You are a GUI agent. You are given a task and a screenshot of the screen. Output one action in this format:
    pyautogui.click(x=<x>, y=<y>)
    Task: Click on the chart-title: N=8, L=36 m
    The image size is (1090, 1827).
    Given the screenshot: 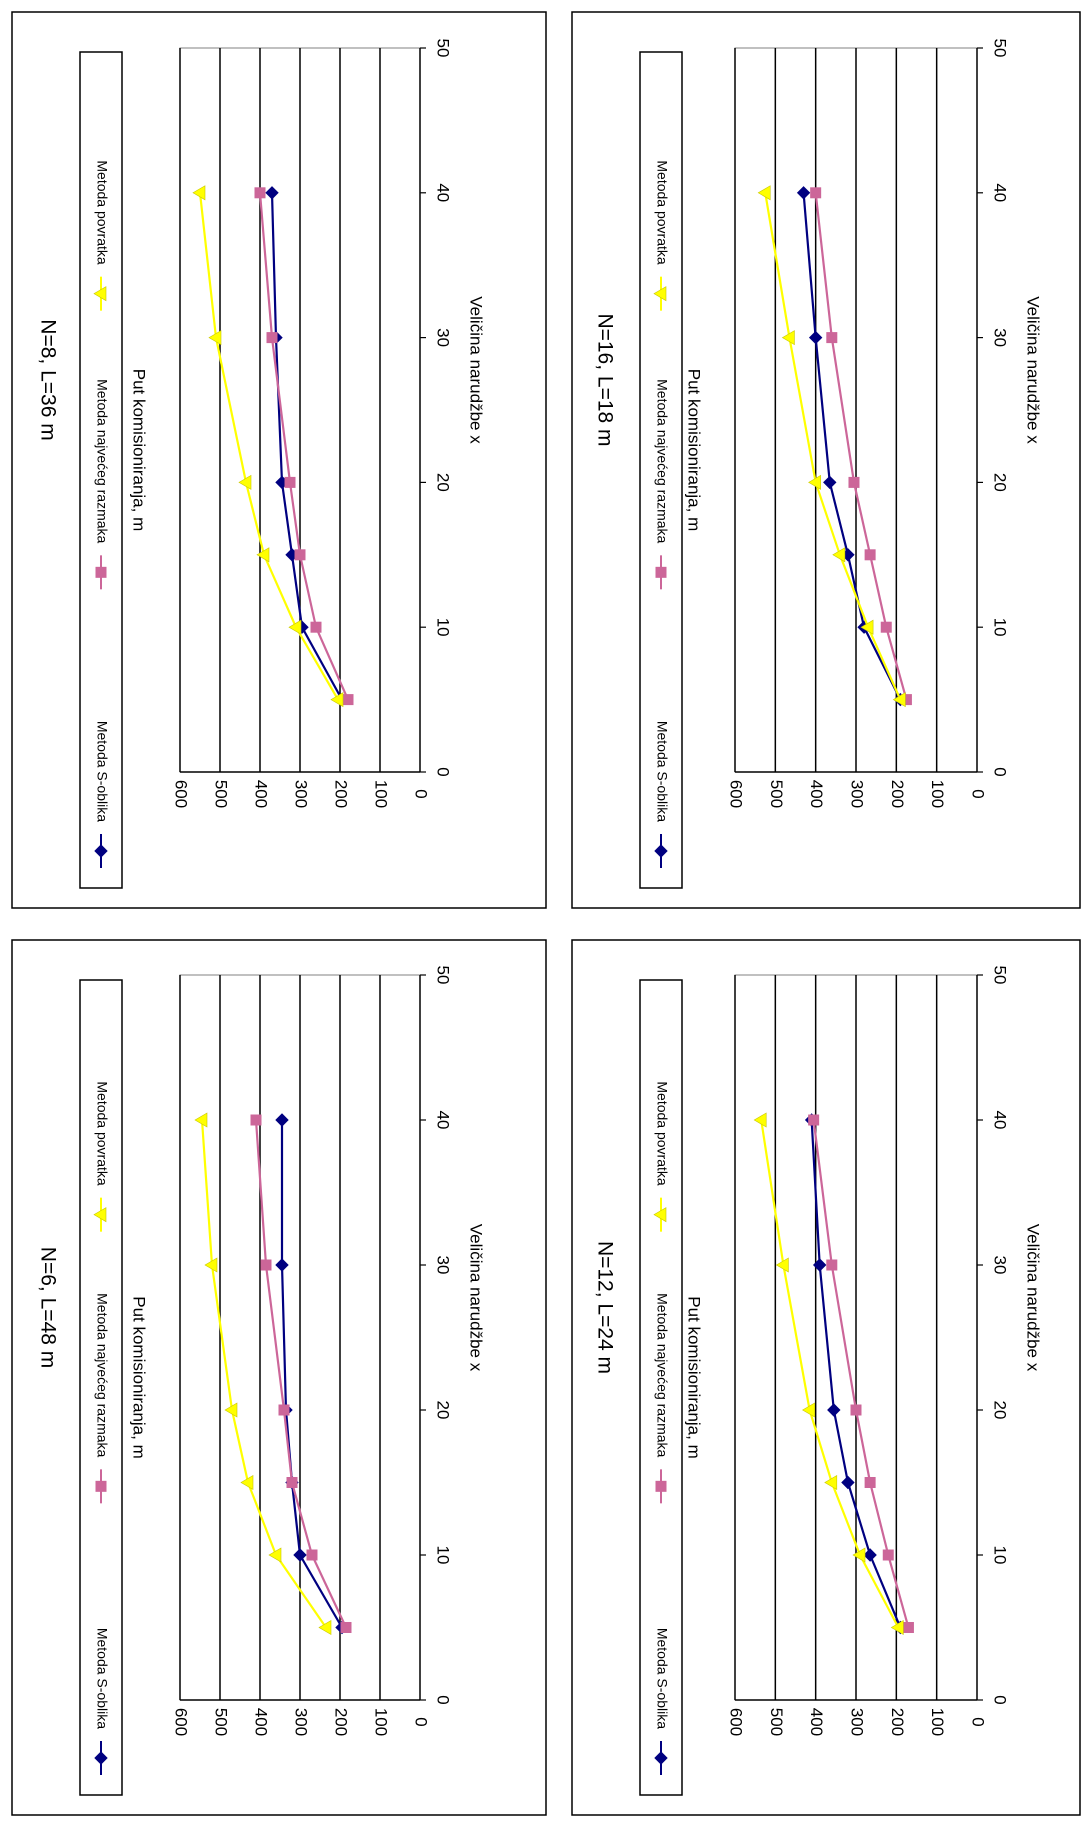 What is the action you would take?
    pyautogui.click(x=47, y=379)
    